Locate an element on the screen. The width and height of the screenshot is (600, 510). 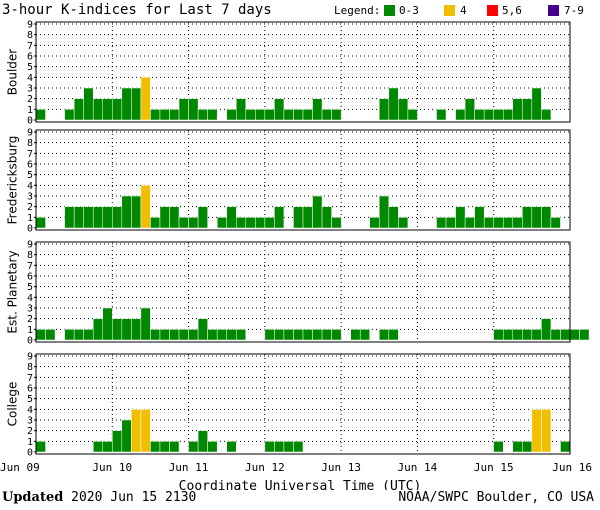
legend-item-0-3: 0-3 is located at coordinates (409, 10).